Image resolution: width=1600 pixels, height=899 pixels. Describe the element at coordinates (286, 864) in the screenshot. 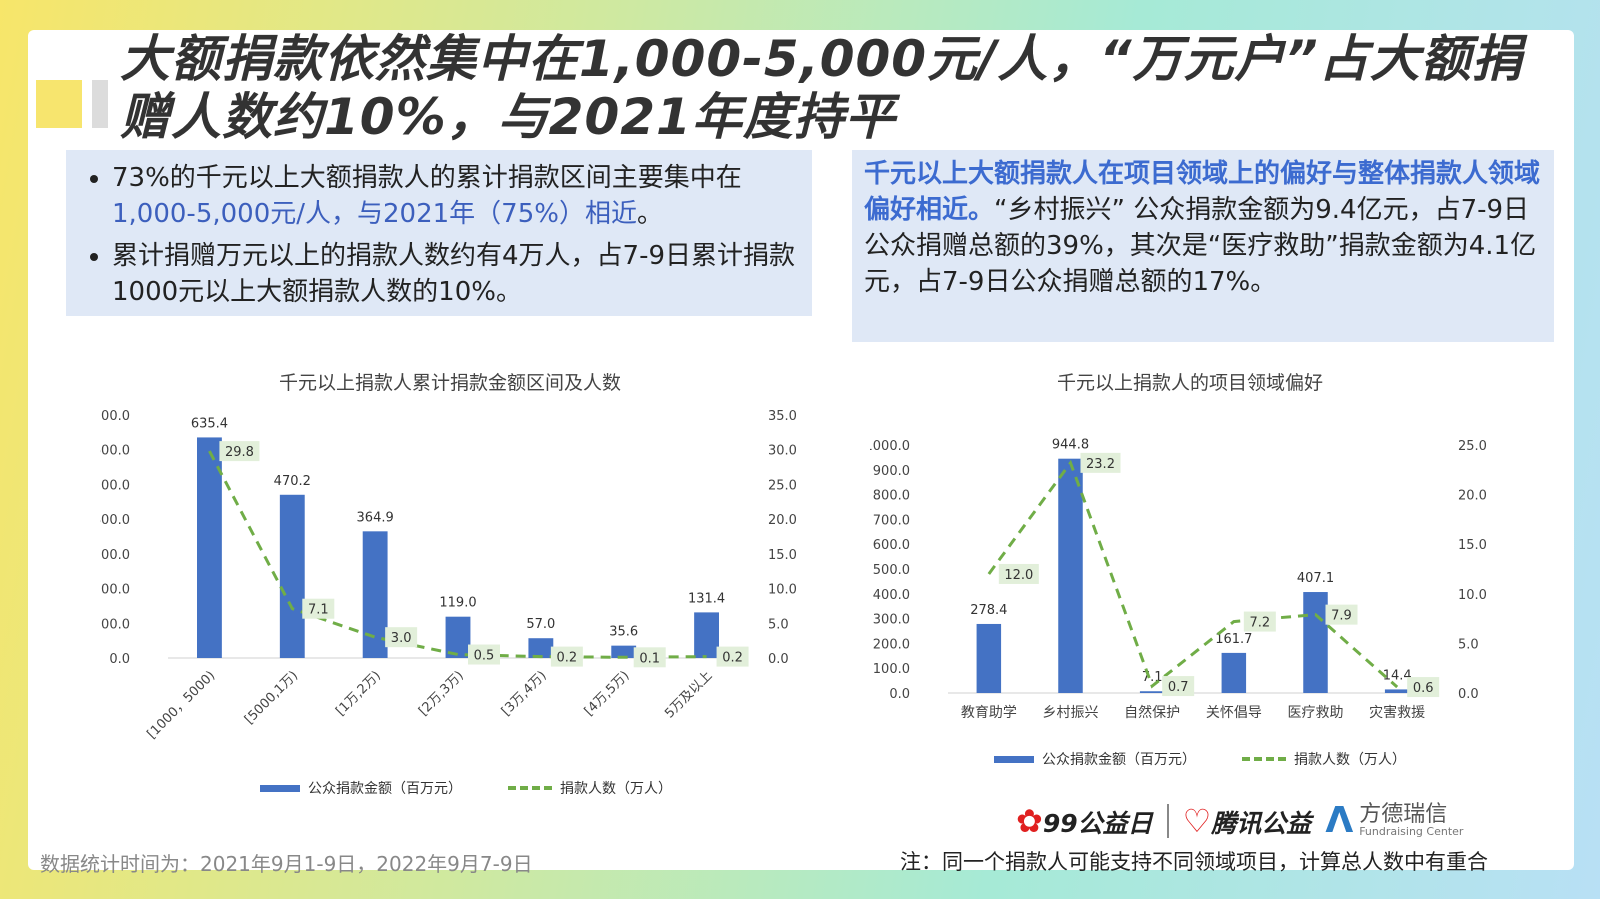

I see `data-period-note: 数据统计时间为：2021年9月1-9日，2022年9月7-9日` at that location.